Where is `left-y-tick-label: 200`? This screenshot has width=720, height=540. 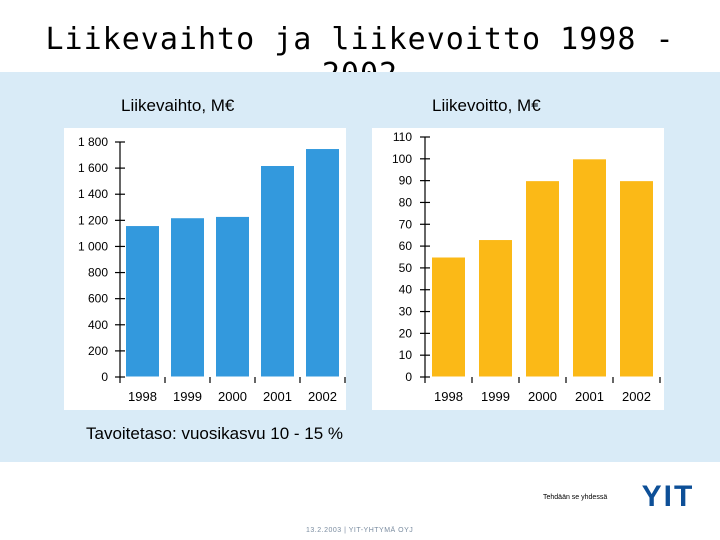 left-y-tick-label: 200 is located at coordinates (98, 351).